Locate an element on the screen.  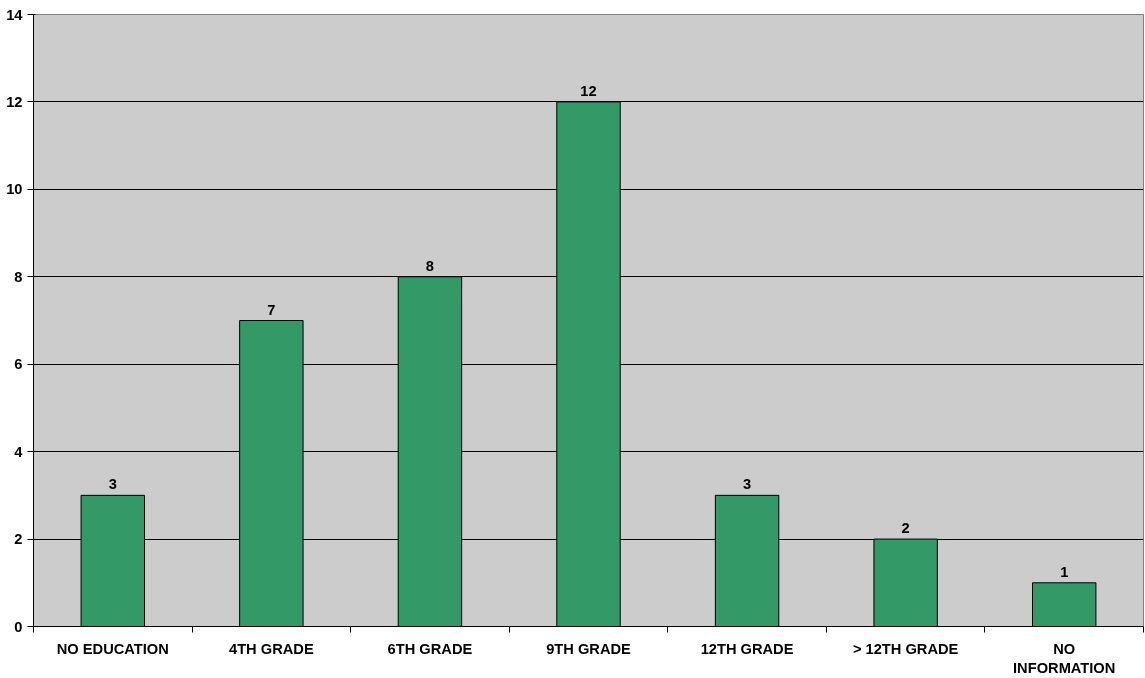
x-tick-label: > 12TH GRADE is located at coordinates (905, 648).